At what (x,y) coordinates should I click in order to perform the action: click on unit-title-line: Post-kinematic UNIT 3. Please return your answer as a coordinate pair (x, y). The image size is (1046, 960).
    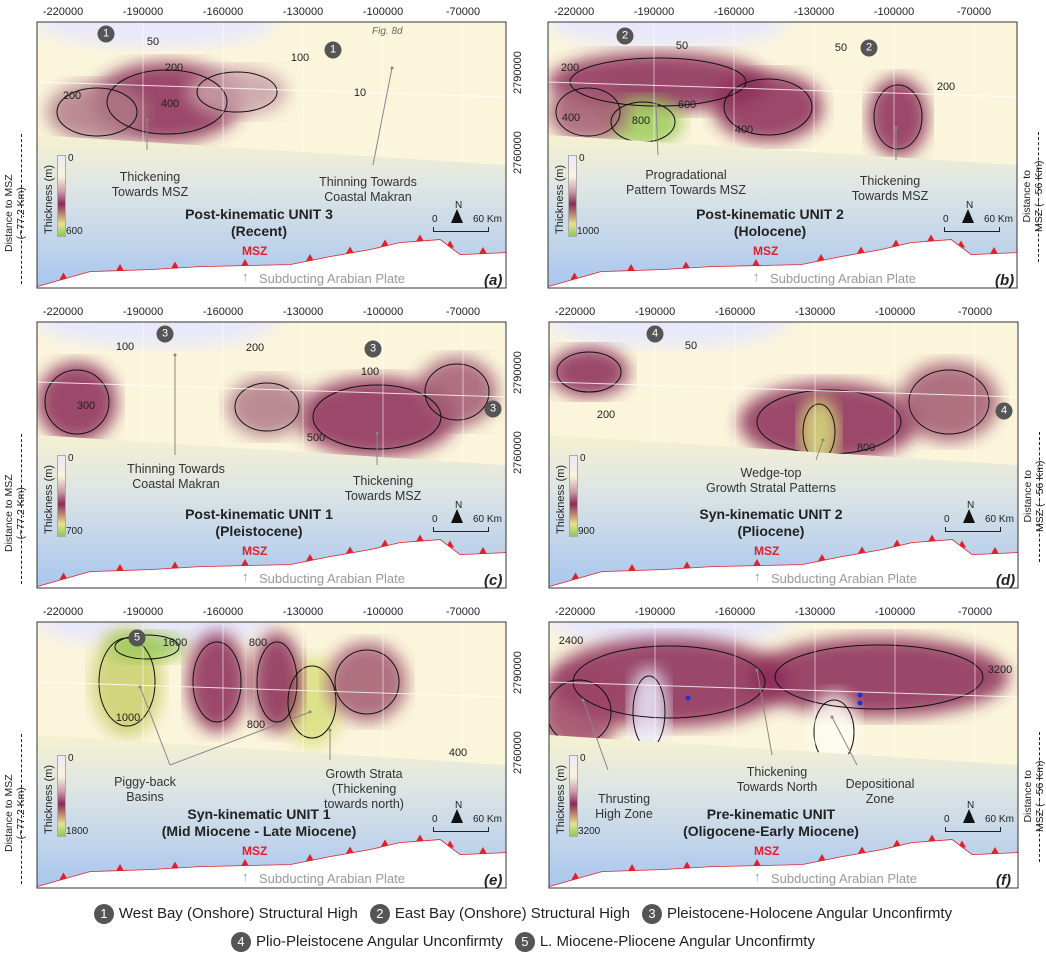
    Looking at the image, I should click on (259, 214).